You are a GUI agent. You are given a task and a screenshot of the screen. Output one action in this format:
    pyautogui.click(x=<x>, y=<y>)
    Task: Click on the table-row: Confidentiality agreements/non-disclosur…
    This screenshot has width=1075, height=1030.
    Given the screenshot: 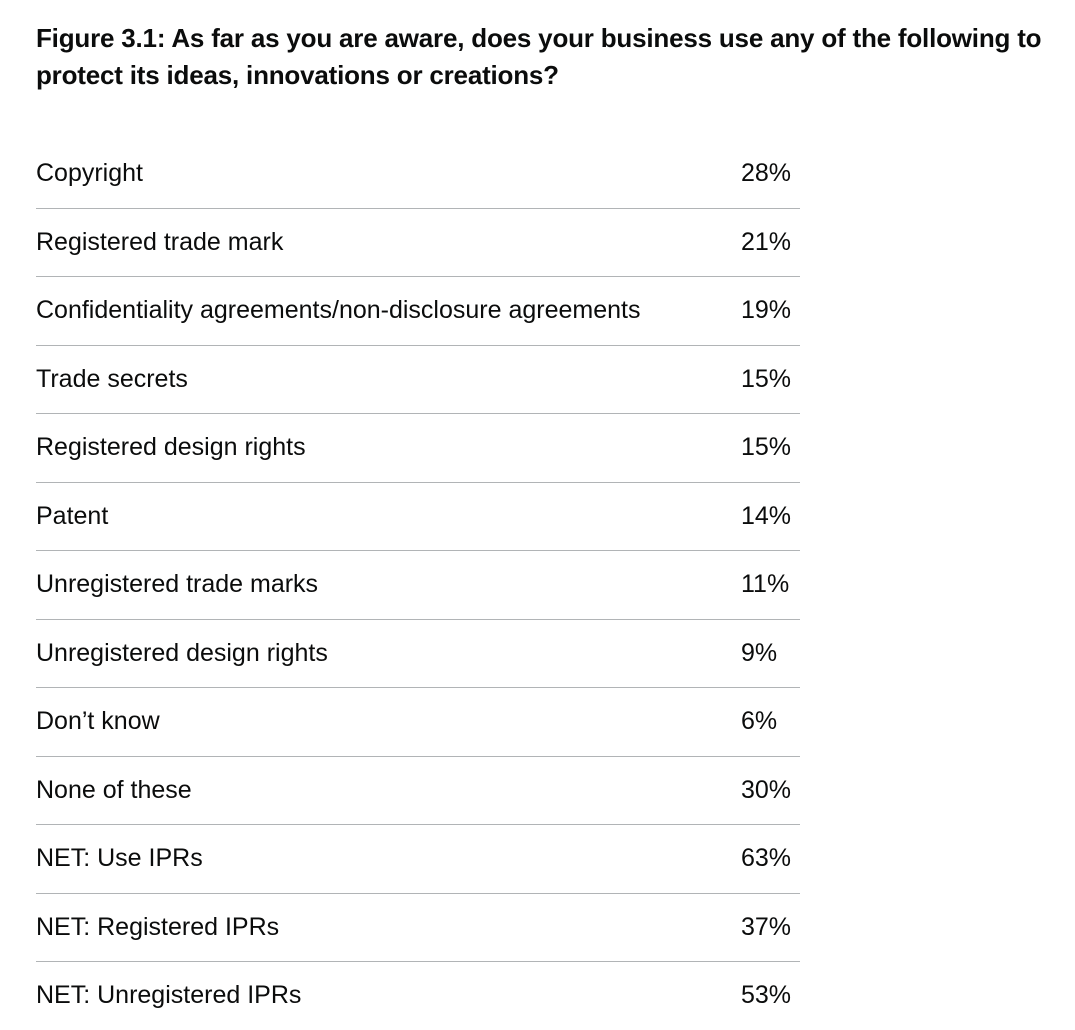 What is the action you would take?
    pyautogui.click(x=418, y=311)
    